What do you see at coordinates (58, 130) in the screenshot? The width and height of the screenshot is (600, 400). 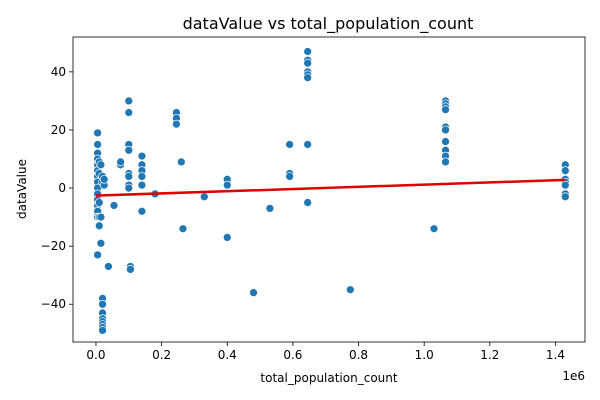 I see `y-tick-label: 20` at bounding box center [58, 130].